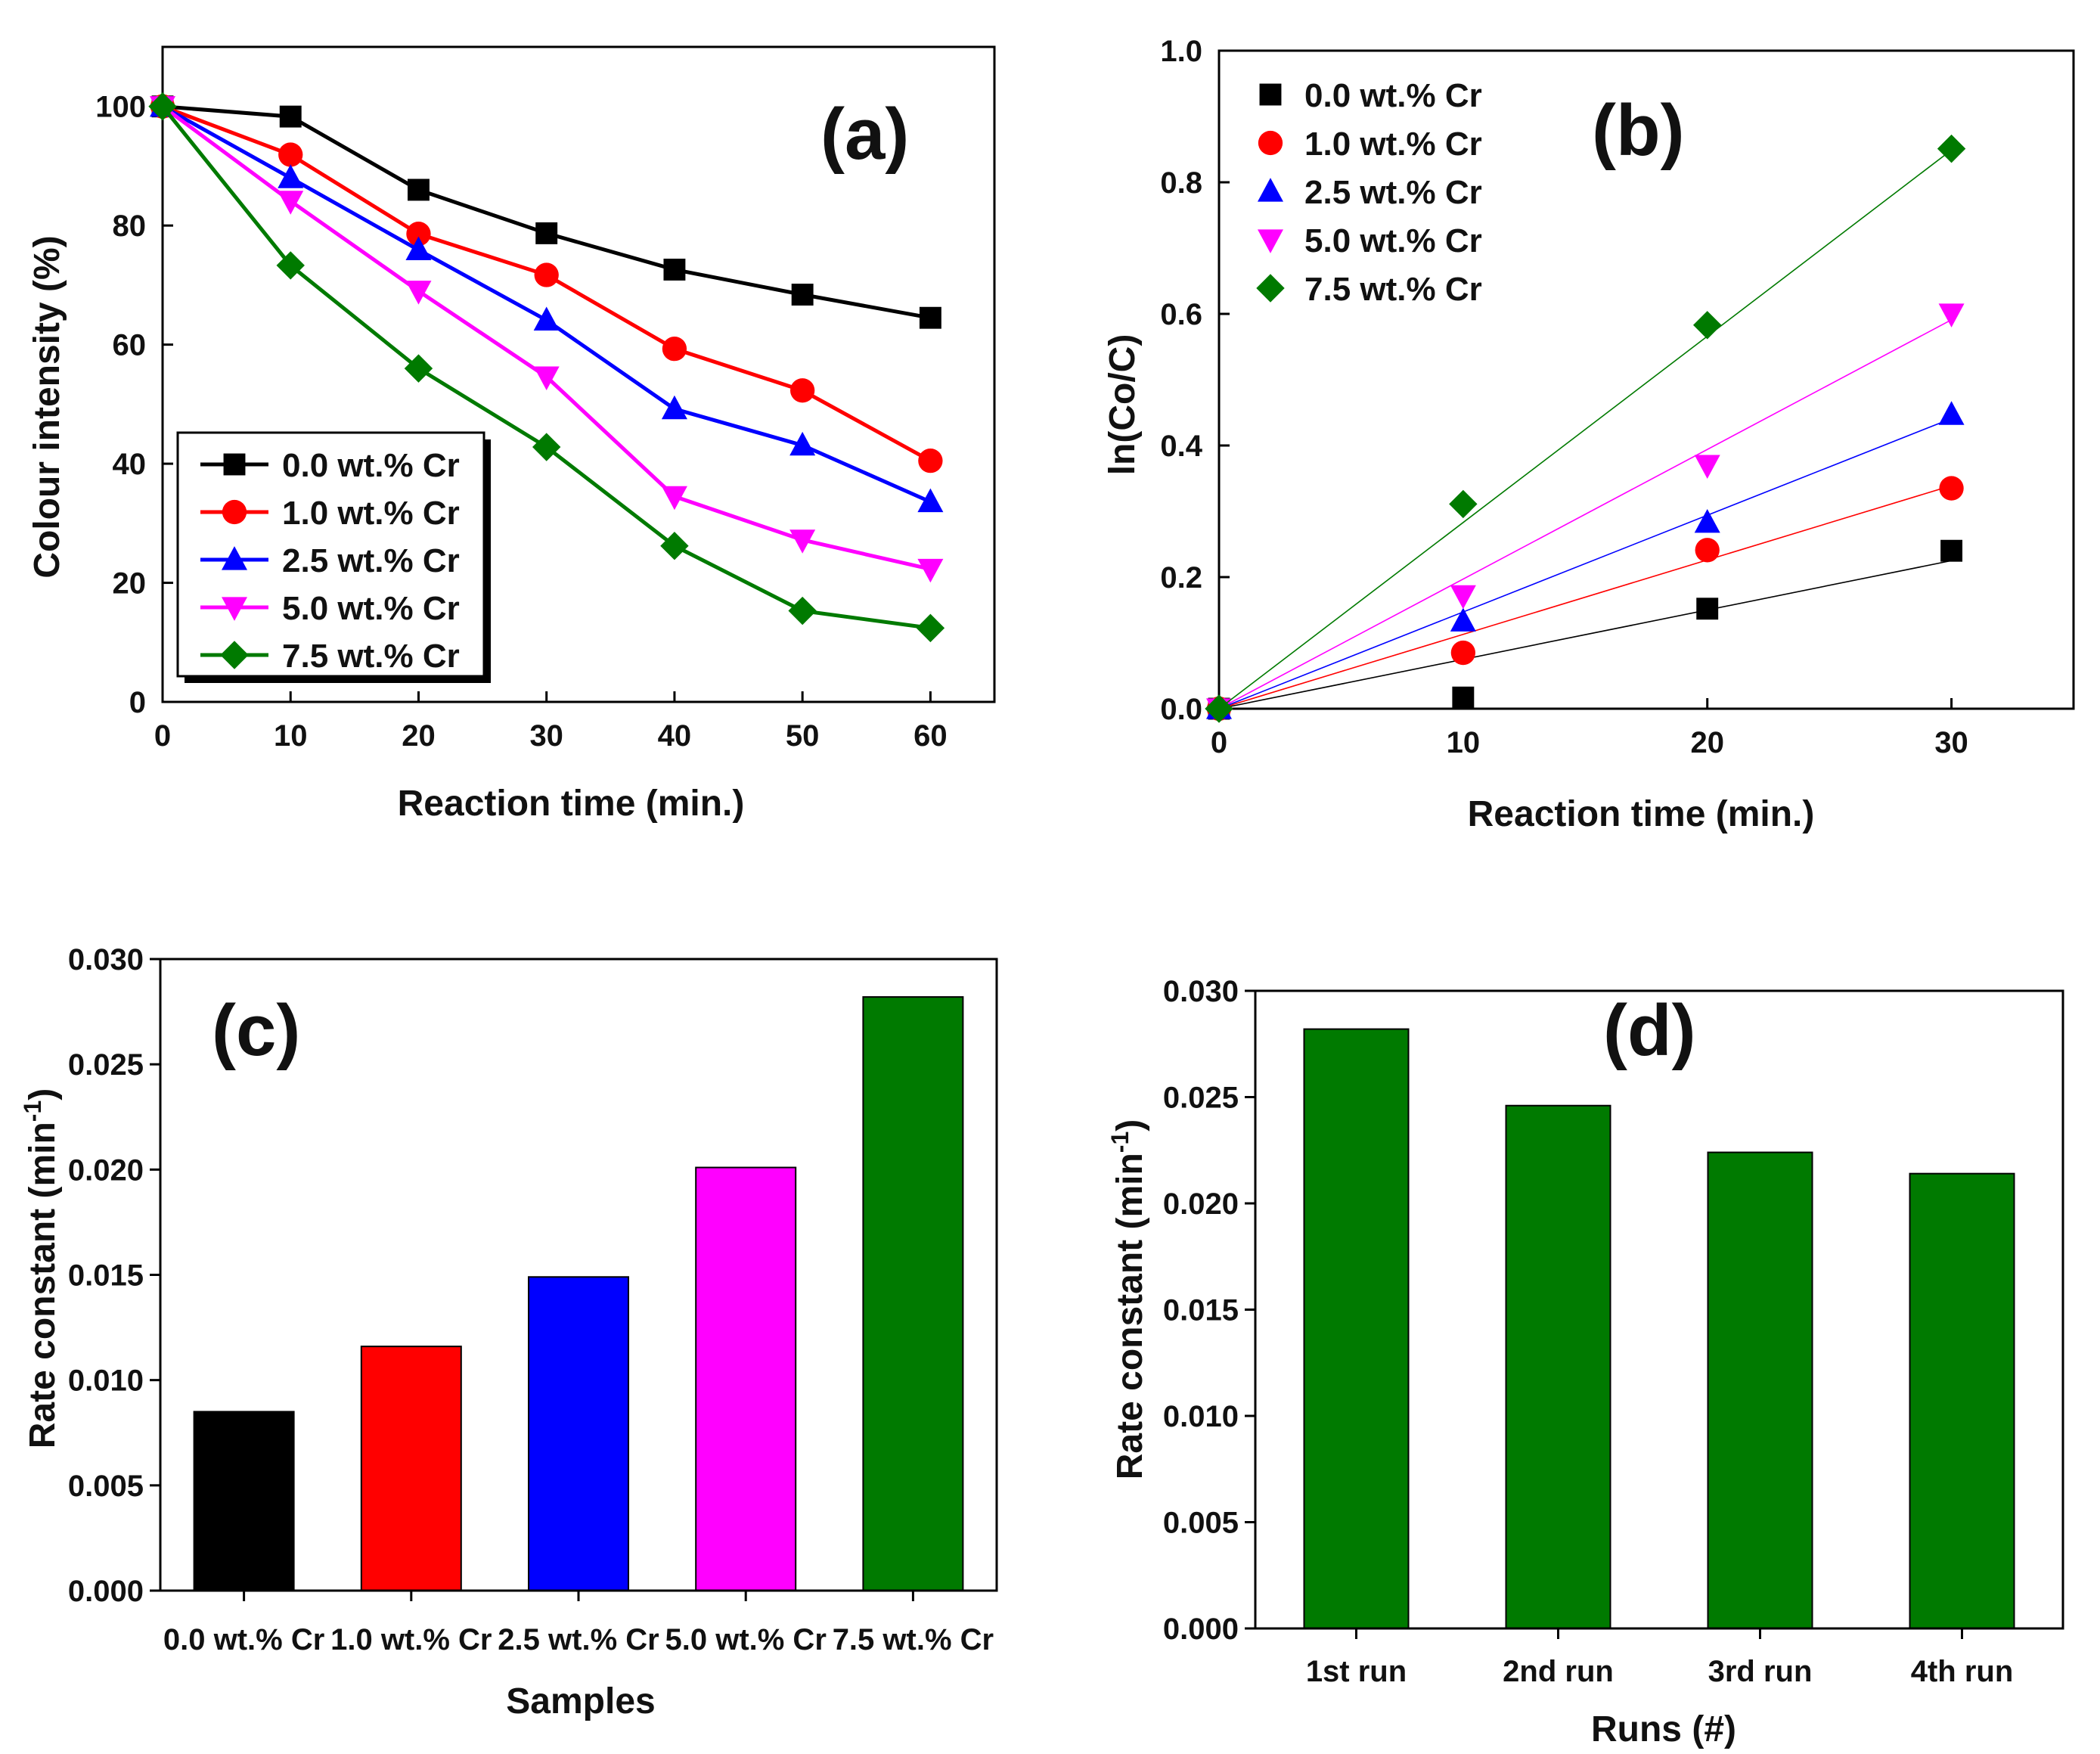  What do you see at coordinates (675, 736) in the screenshot?
I see `panel-a-x-tick-label: 40` at bounding box center [675, 736].